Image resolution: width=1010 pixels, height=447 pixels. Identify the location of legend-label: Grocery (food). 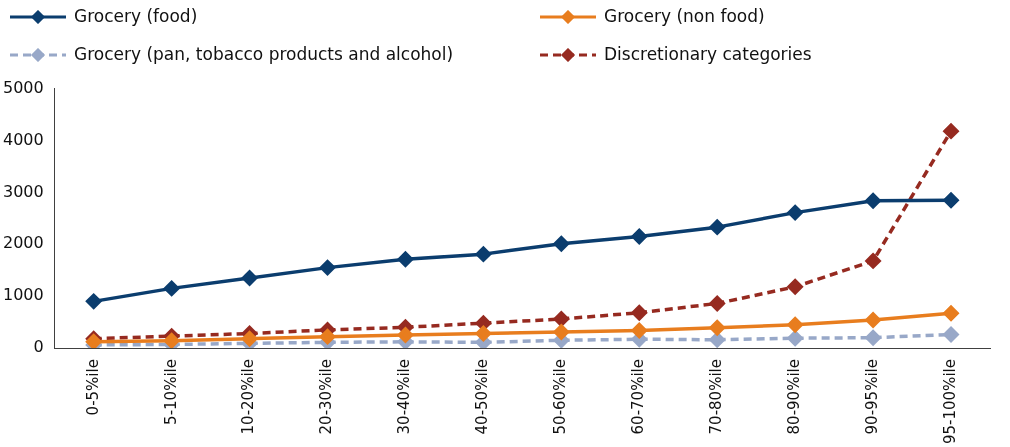
(136, 16).